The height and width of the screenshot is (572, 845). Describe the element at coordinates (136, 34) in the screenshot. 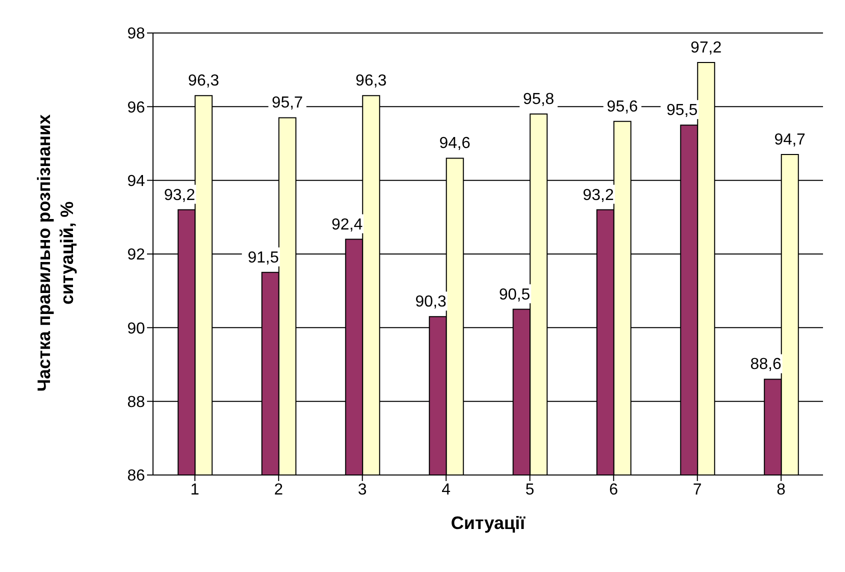

I see `y-tick-label: 98` at that location.